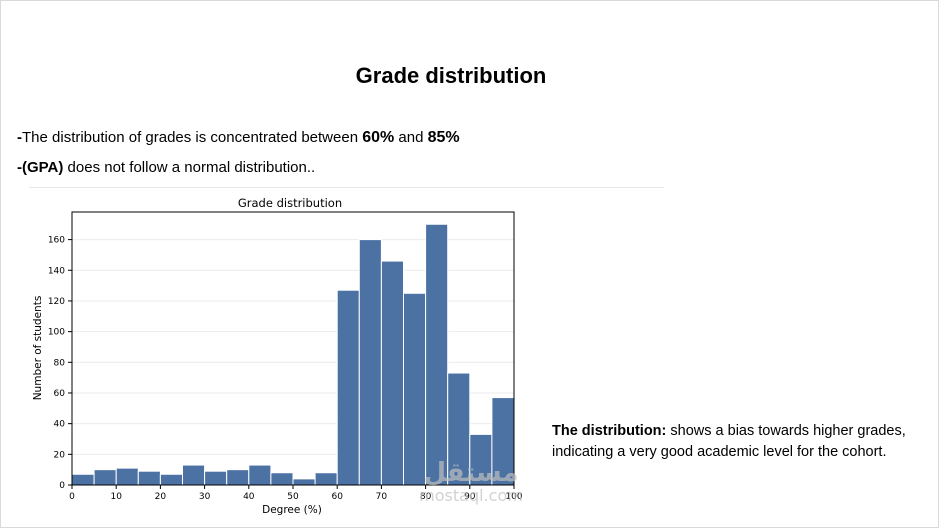 This screenshot has height=528, width=939. I want to click on bullet-and: and, so click(411, 137).